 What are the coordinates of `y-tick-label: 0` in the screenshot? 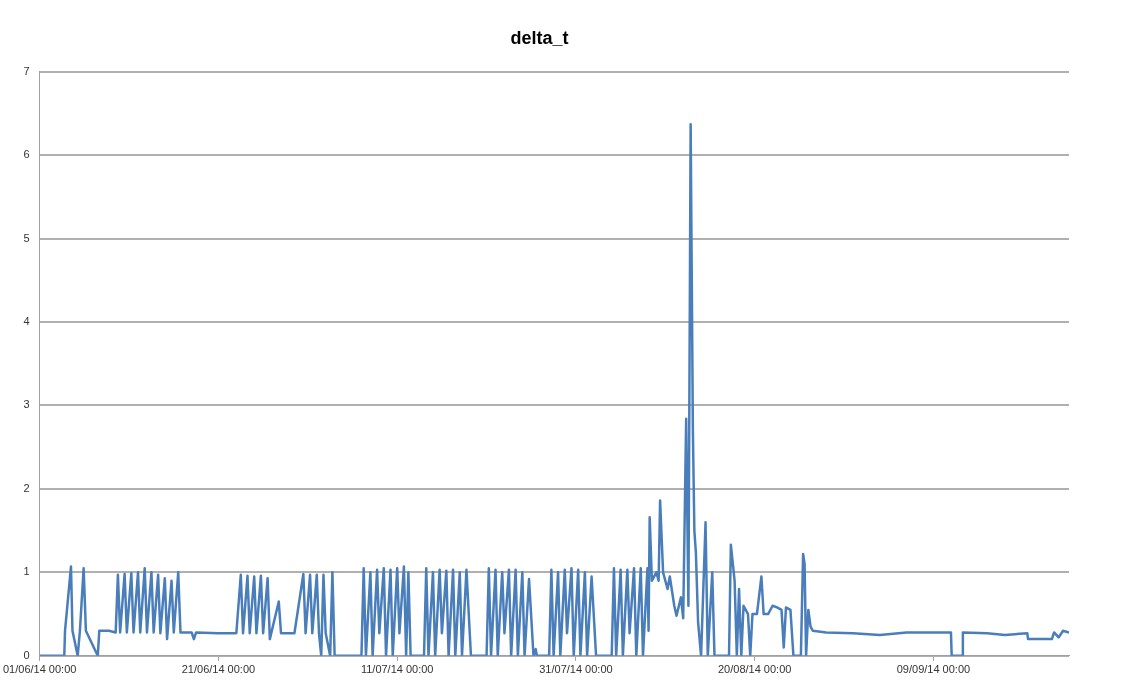 It's located at (26, 654).